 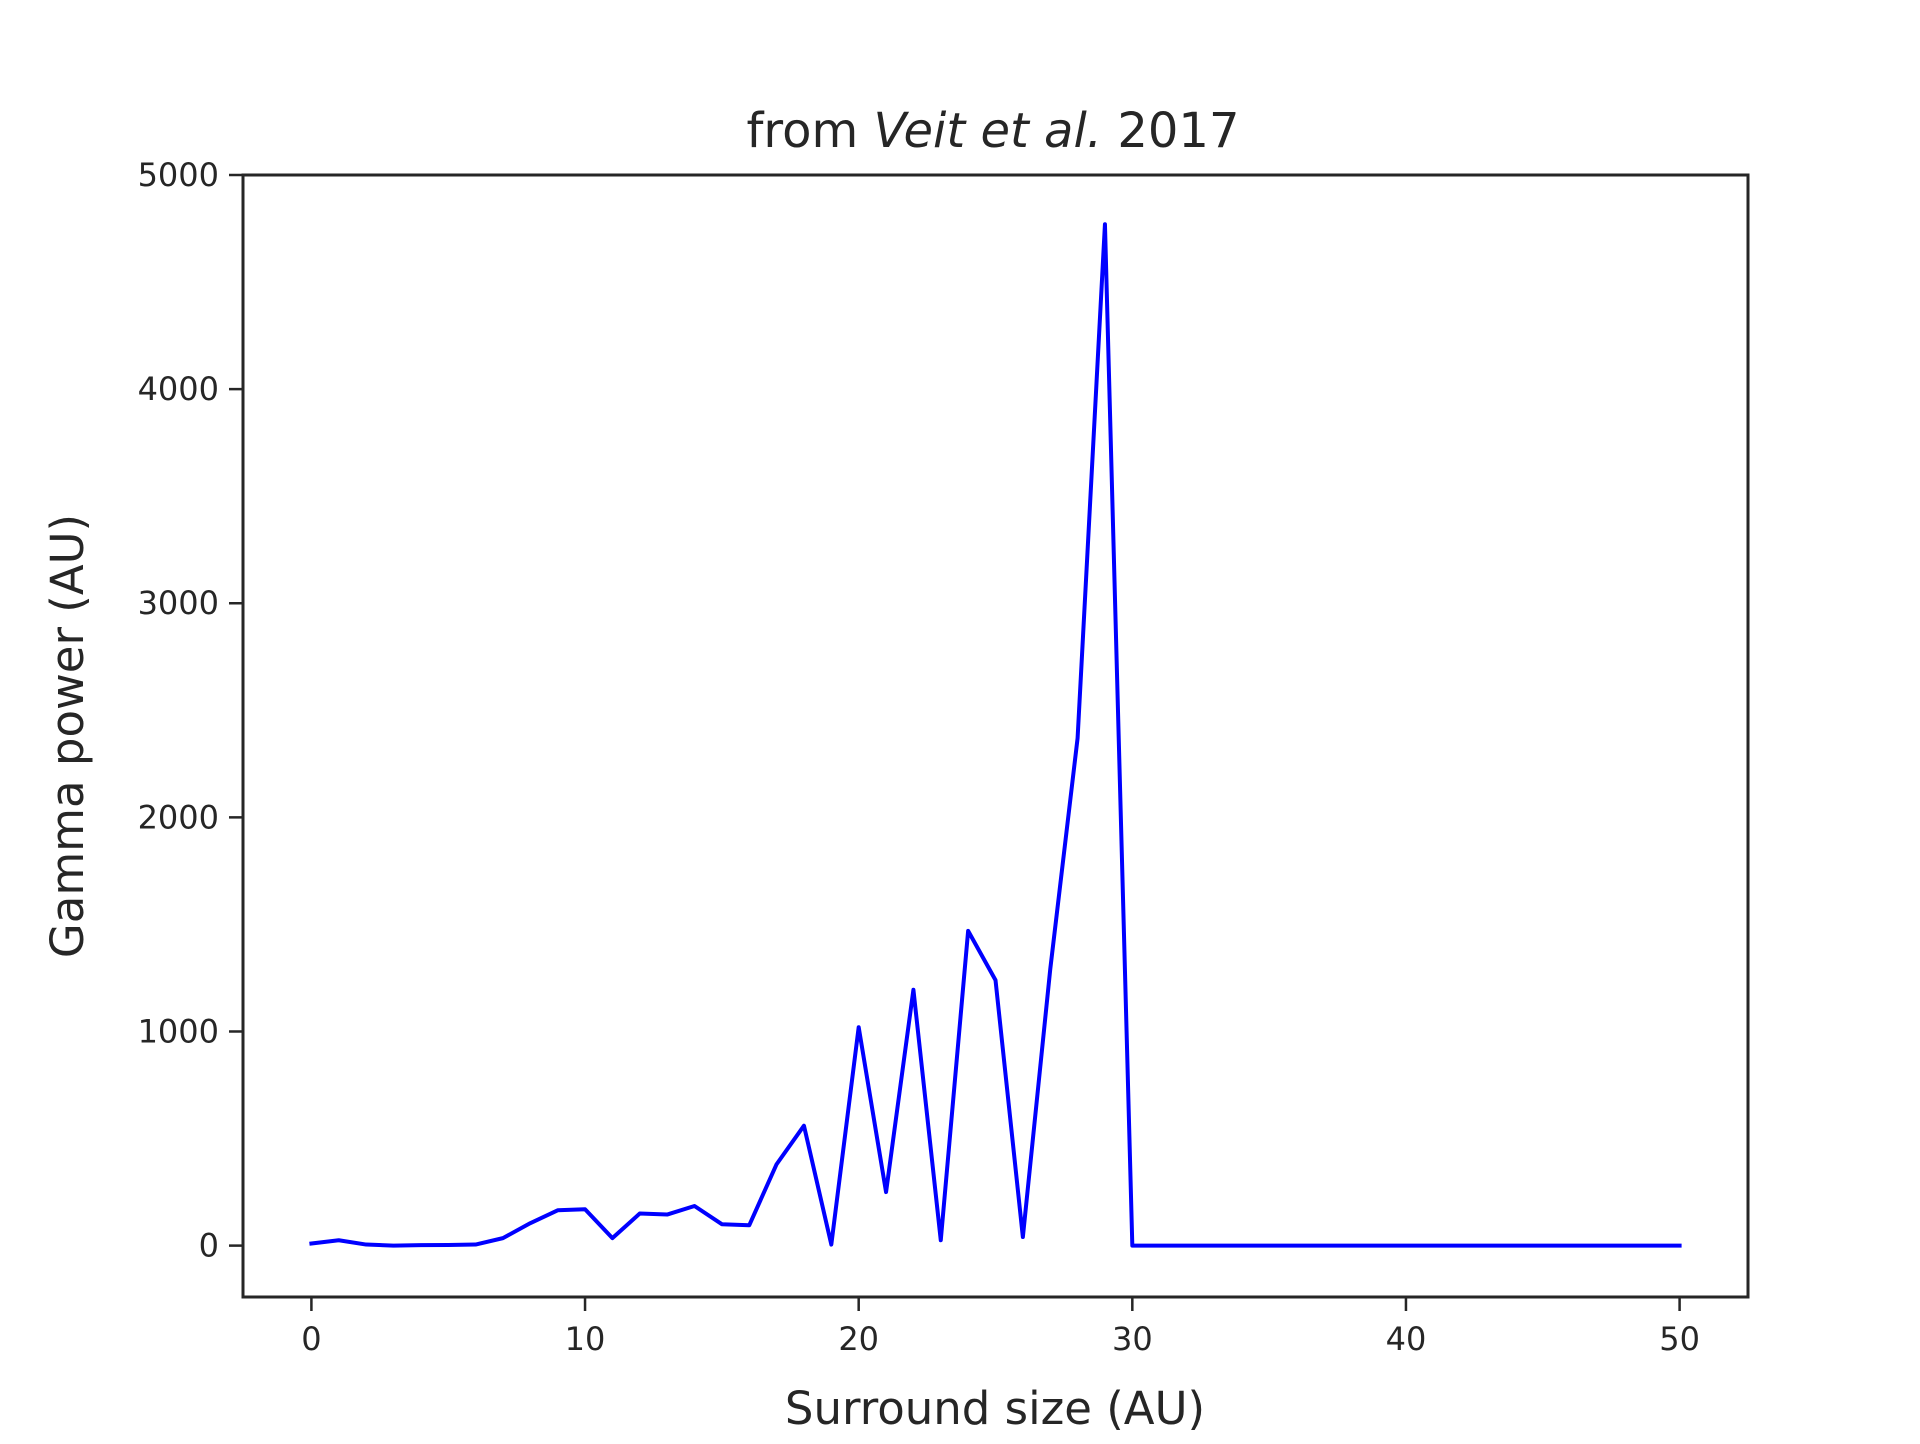 I want to click on chart-title-part-1: Veit et al., so click(x=987, y=131).